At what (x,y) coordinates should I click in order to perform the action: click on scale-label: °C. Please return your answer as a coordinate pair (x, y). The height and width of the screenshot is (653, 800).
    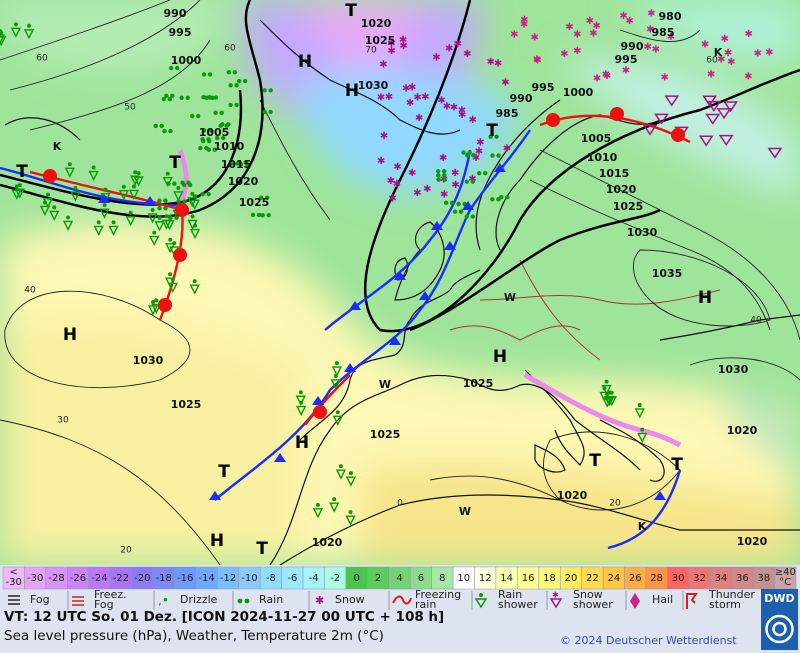
    Looking at the image, I should click on (785, 582).